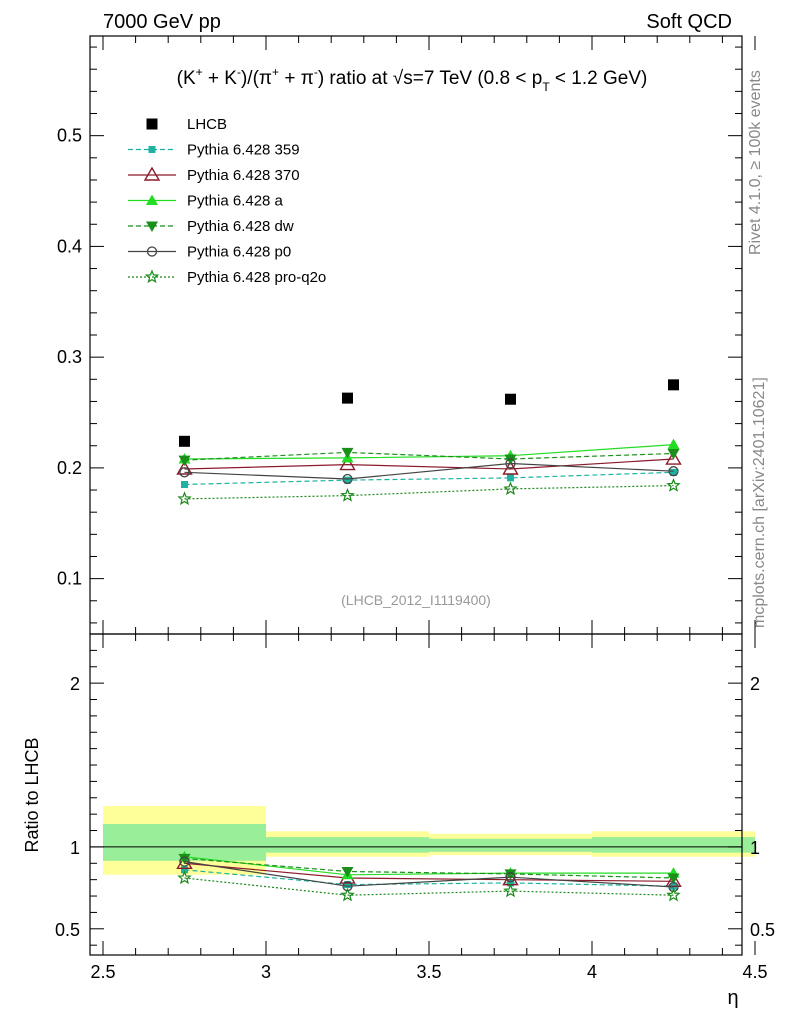  Describe the element at coordinates (243, 175) in the screenshot. I see `legend-label-pythia-6-428-370: Pythia 6.428 370` at that location.